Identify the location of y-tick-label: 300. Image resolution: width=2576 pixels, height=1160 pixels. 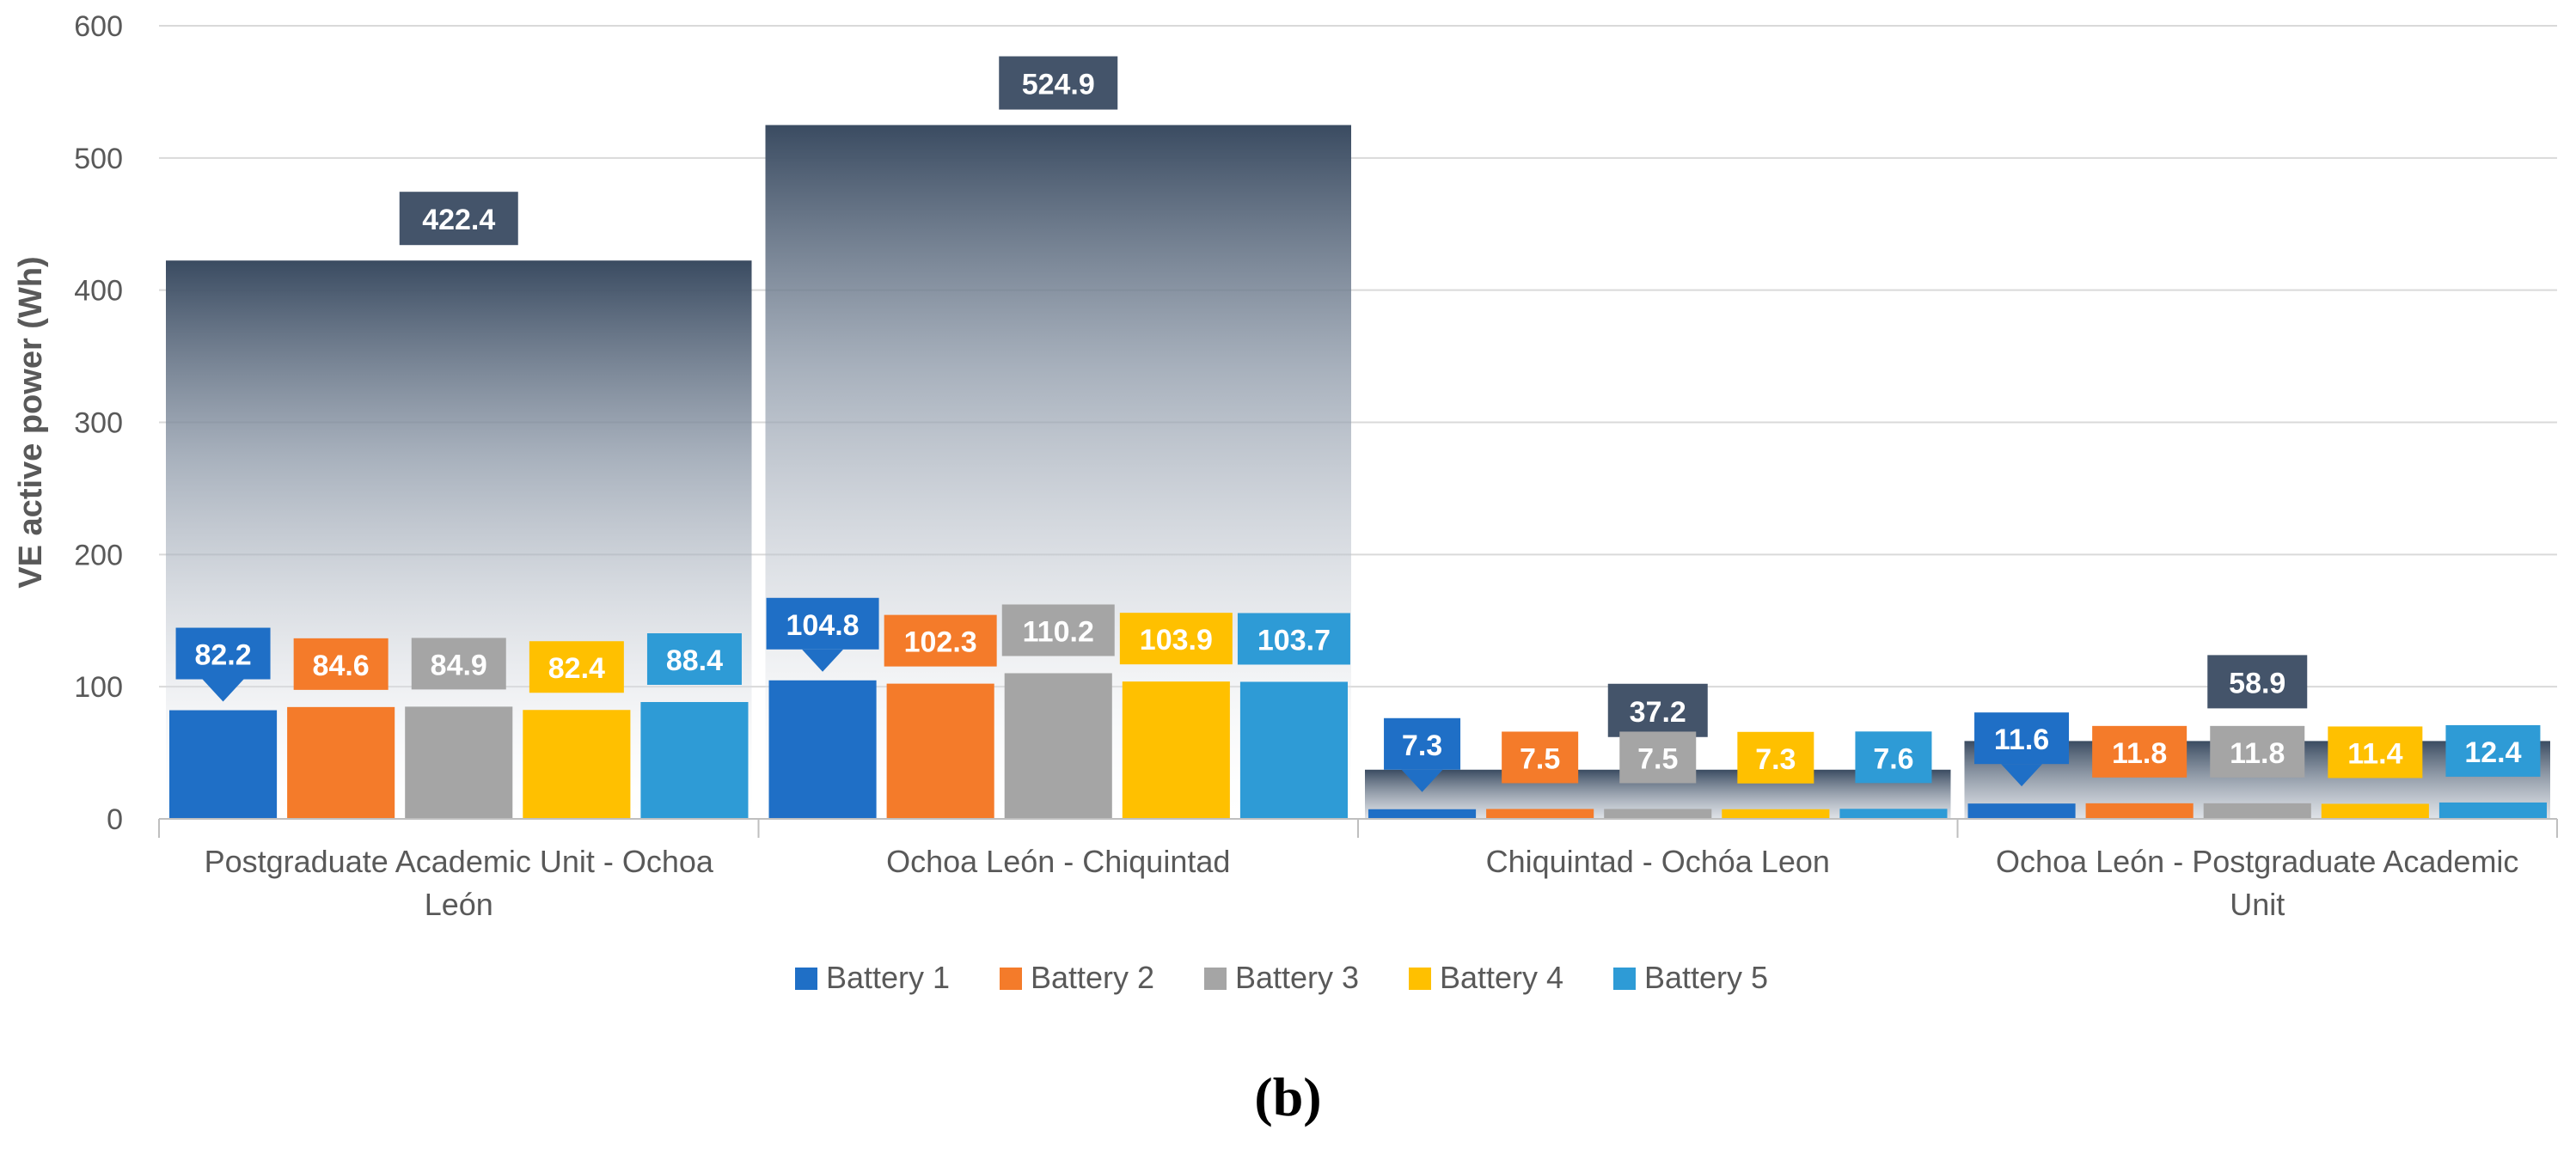
(98, 423).